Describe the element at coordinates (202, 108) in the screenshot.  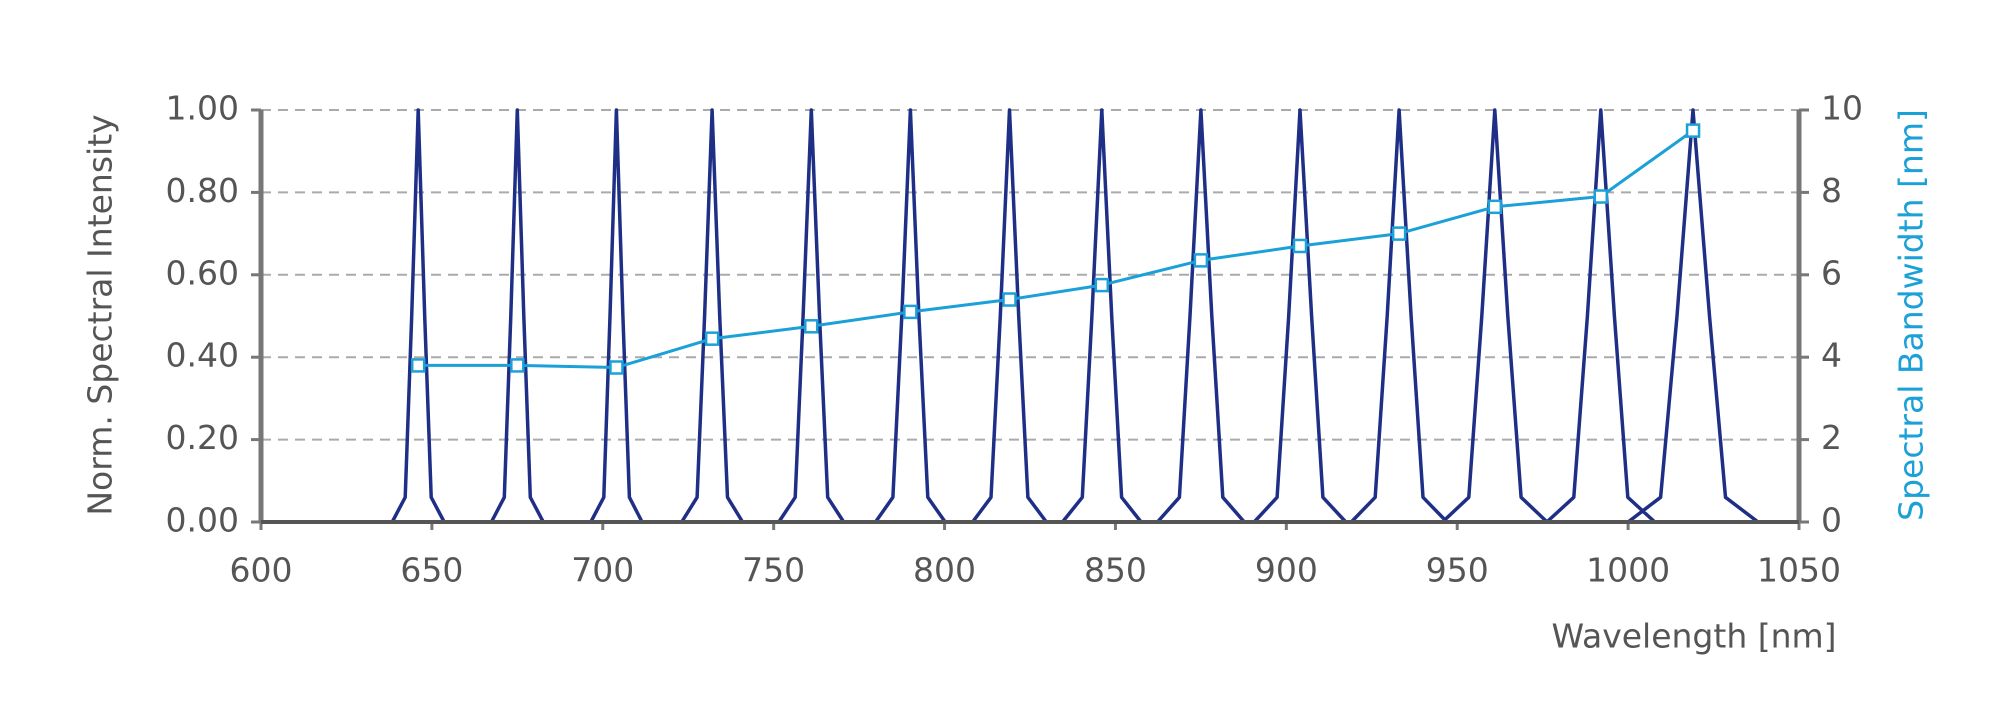
I see `y-tick-label: 1.00` at that location.